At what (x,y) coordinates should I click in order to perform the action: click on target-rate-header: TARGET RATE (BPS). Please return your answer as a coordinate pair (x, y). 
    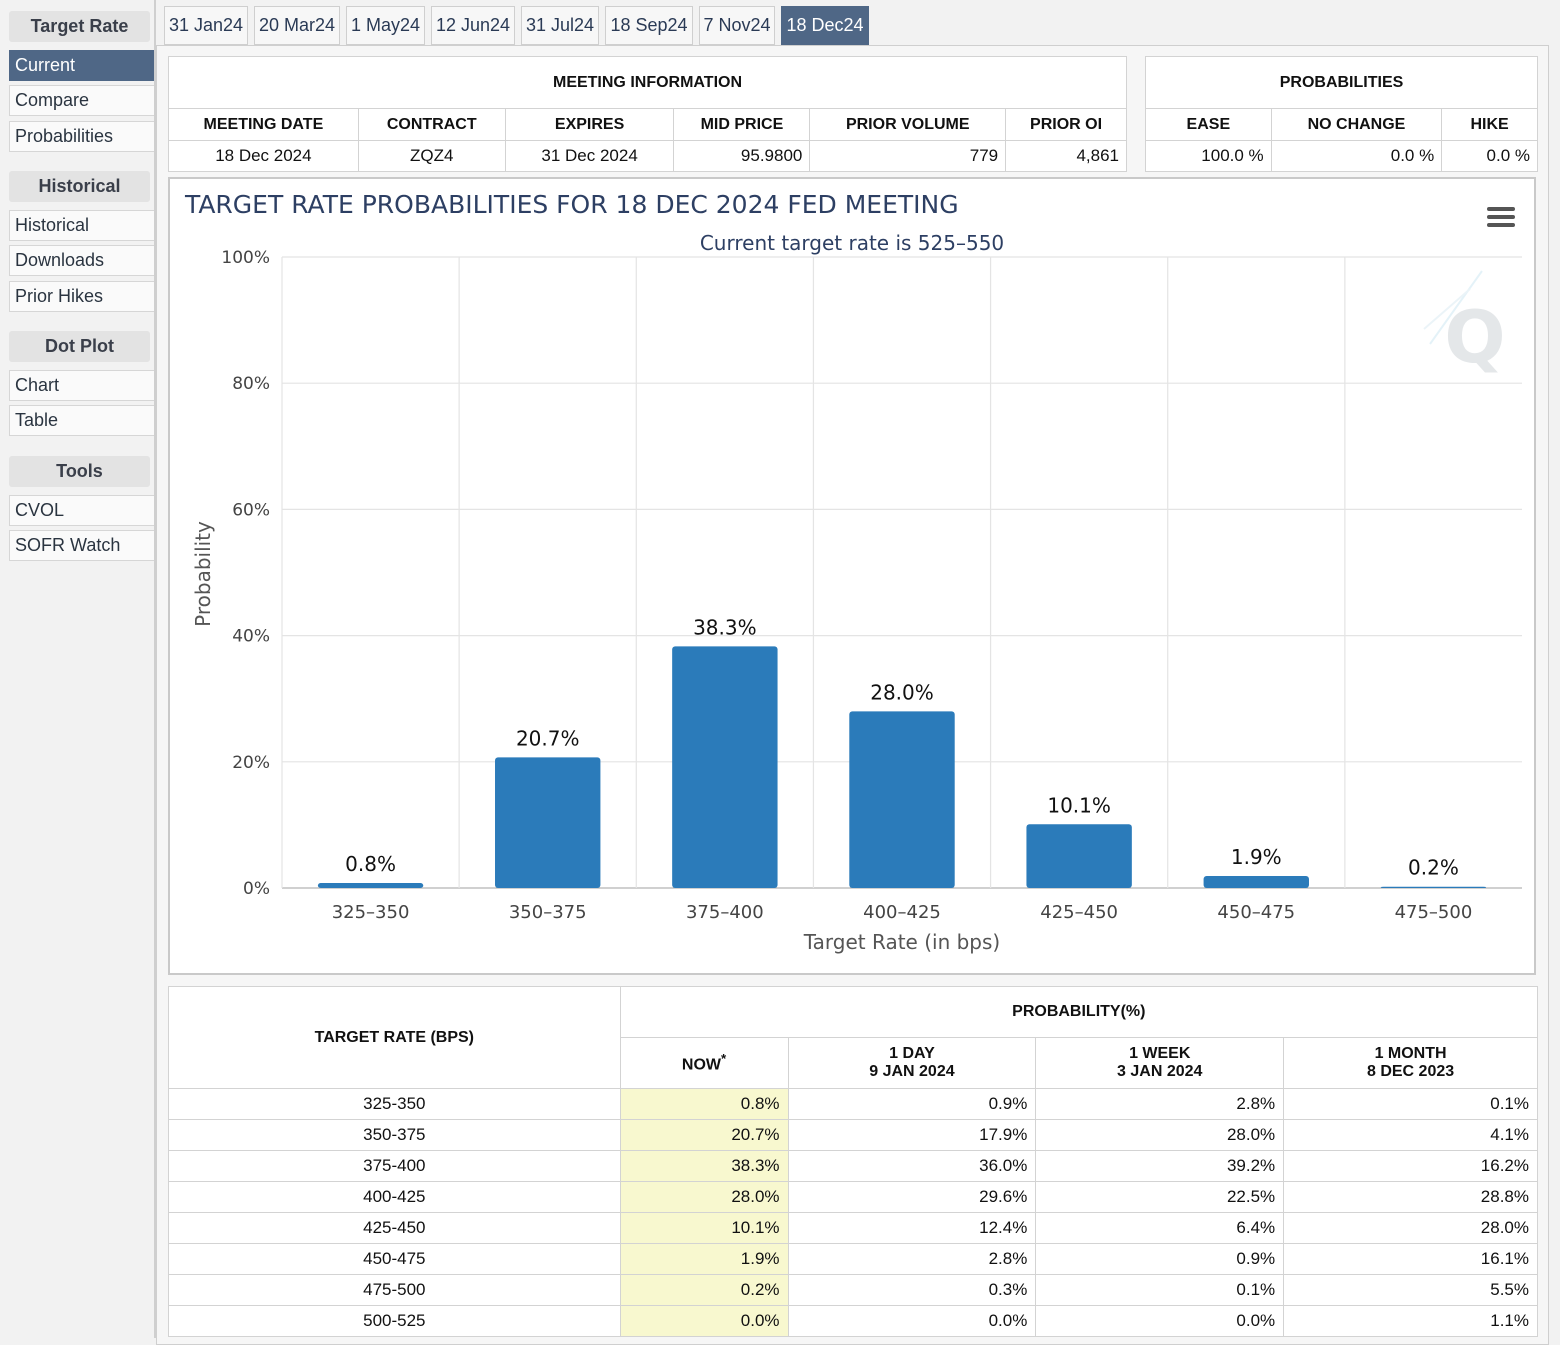
    Looking at the image, I should click on (394, 1037).